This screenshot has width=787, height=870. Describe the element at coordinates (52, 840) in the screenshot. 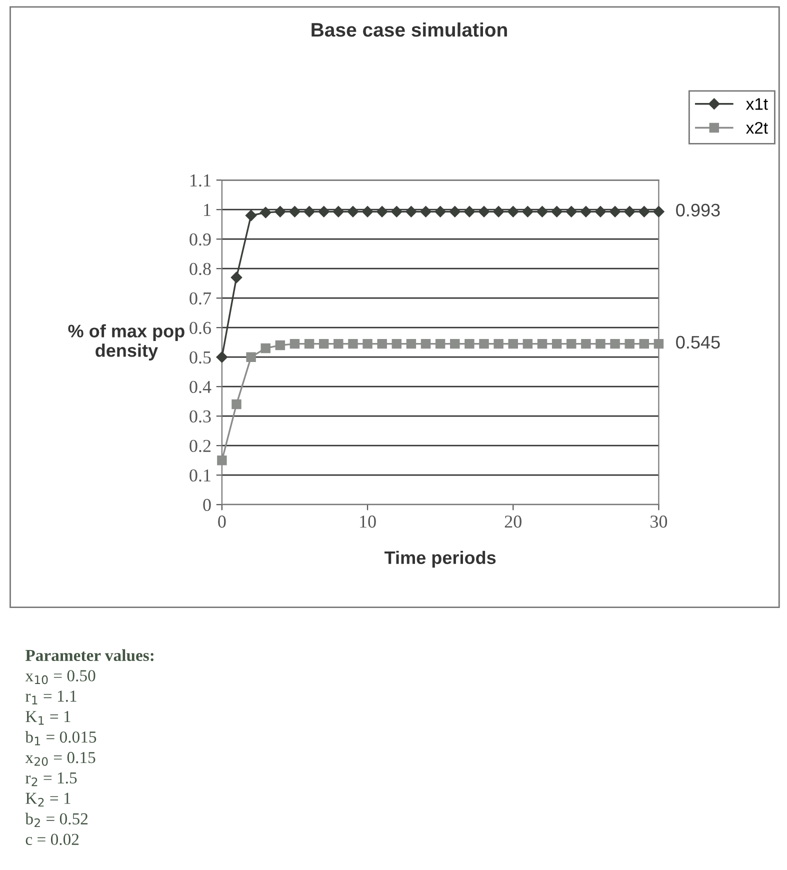

I see `text: c = 0.02` at that location.